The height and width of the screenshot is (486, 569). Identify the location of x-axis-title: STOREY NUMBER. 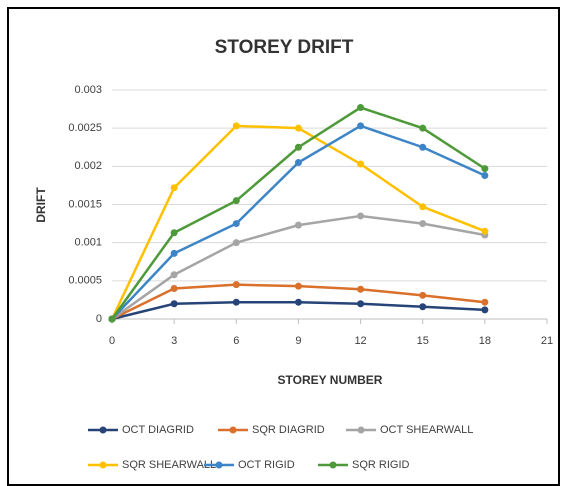
(330, 380).